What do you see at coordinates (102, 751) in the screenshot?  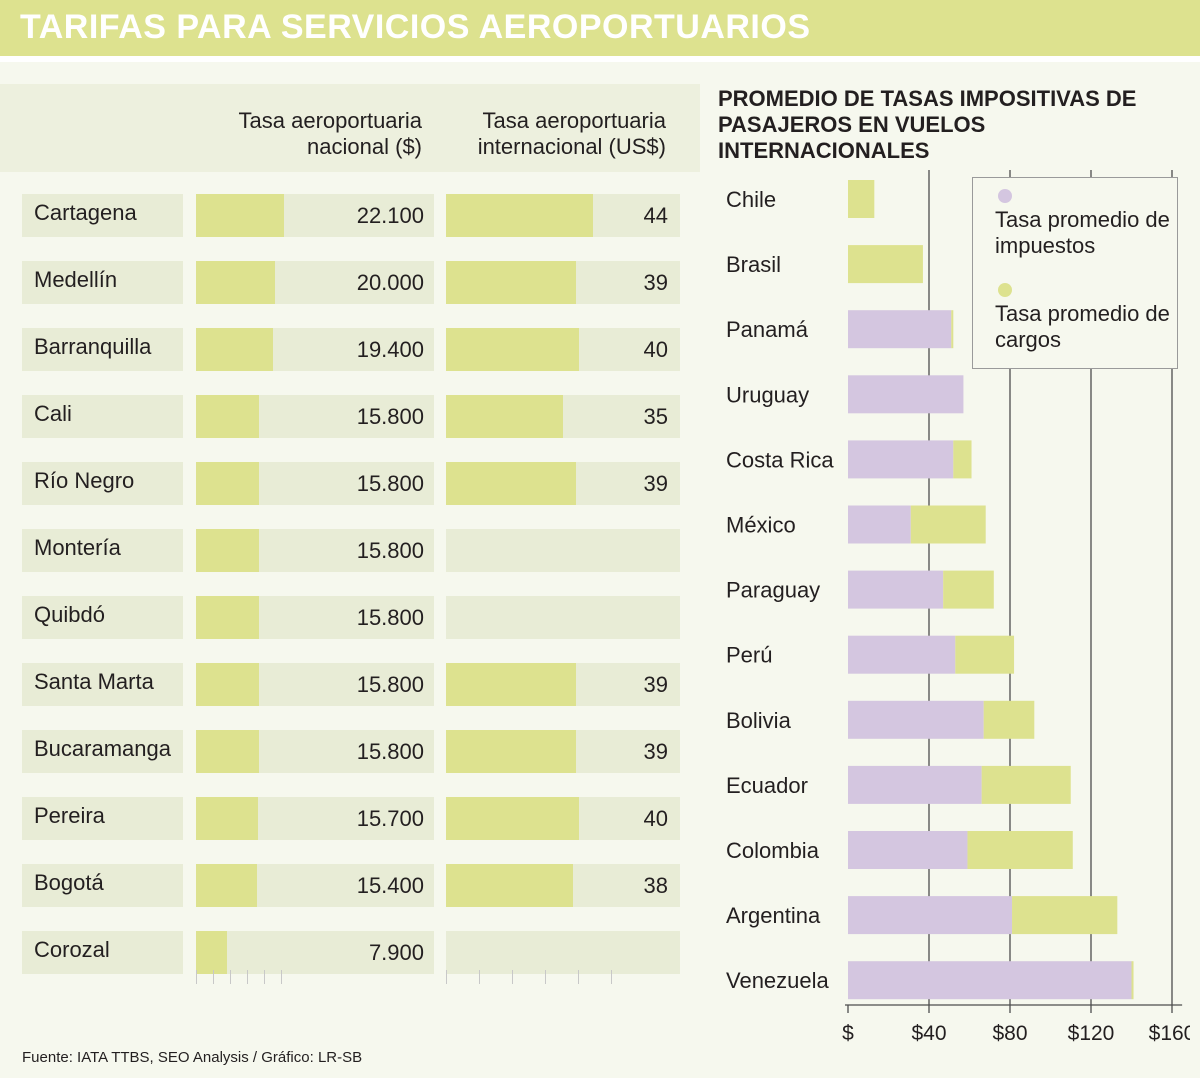 I see `table-row-city: Bucaramanga` at bounding box center [102, 751].